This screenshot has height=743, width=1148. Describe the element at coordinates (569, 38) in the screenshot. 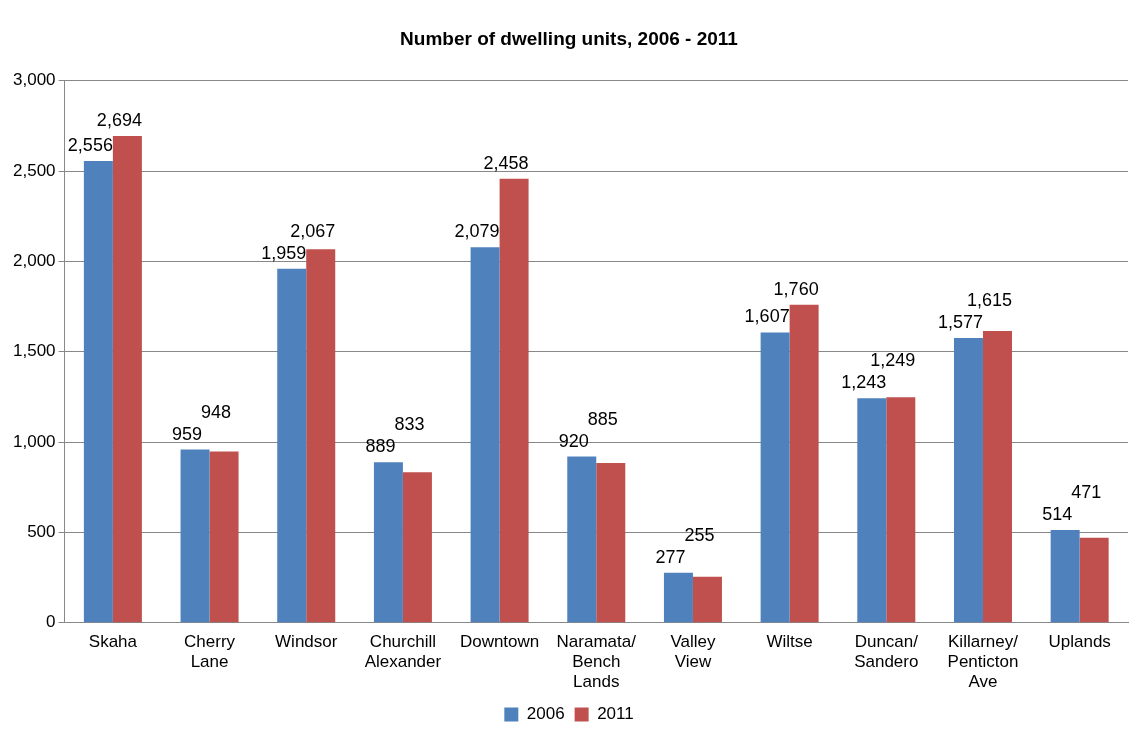

I see `chart-title: Number of dwelling units, 2006 - 2011` at that location.